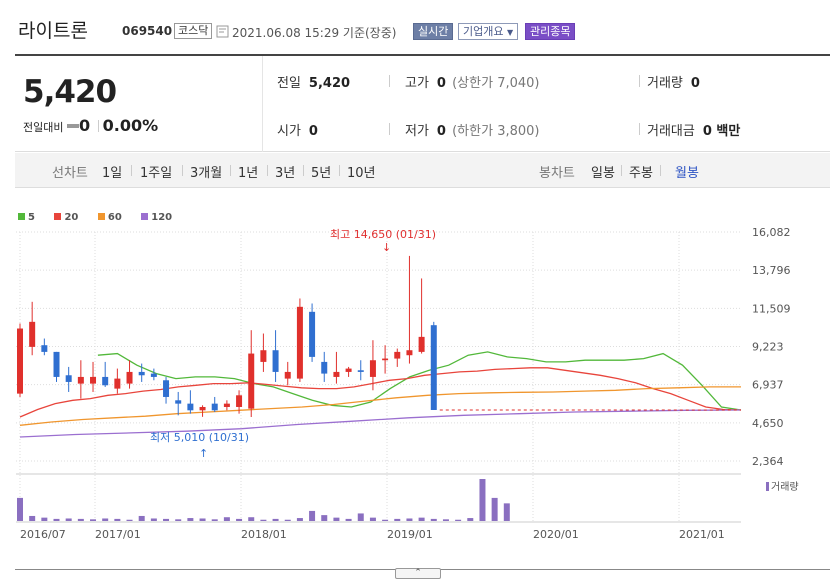 The image size is (830, 588). What do you see at coordinates (721, 131) in the screenshot?
I see `amount-value: 0 백만` at bounding box center [721, 131].